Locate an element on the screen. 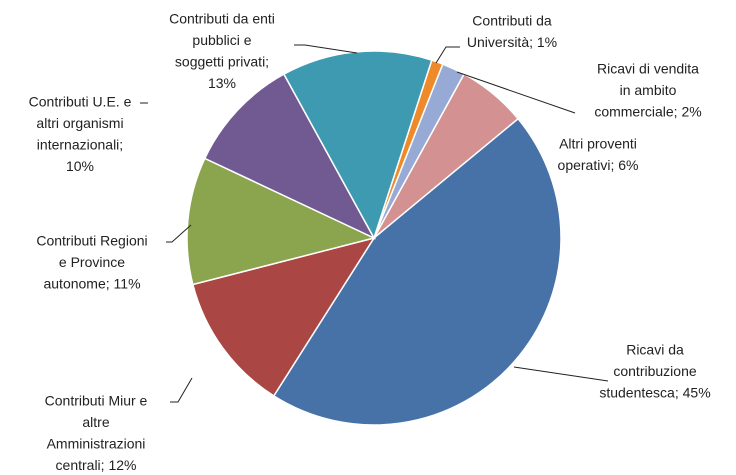 The width and height of the screenshot is (736, 475). data-label: e Province is located at coordinates (92, 262).